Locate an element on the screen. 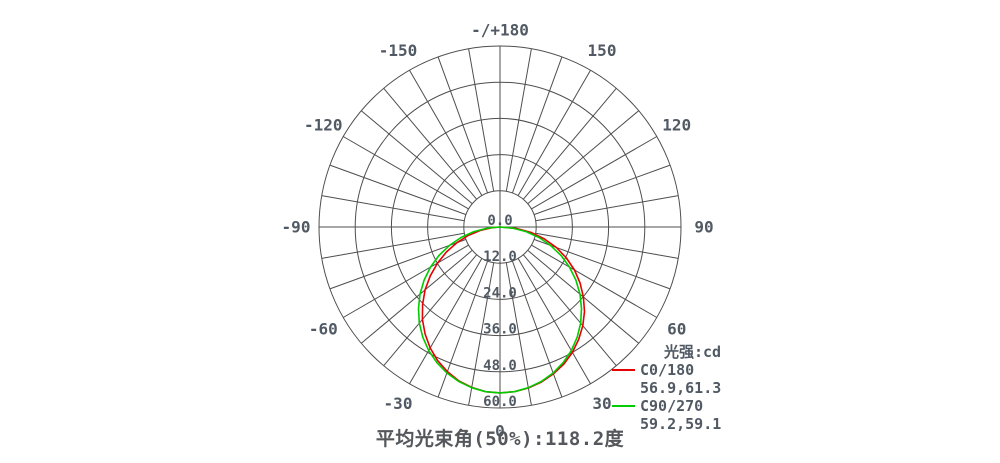 The image size is (1000, 463). radial-tick-label: 0.0 is located at coordinates (499, 221).